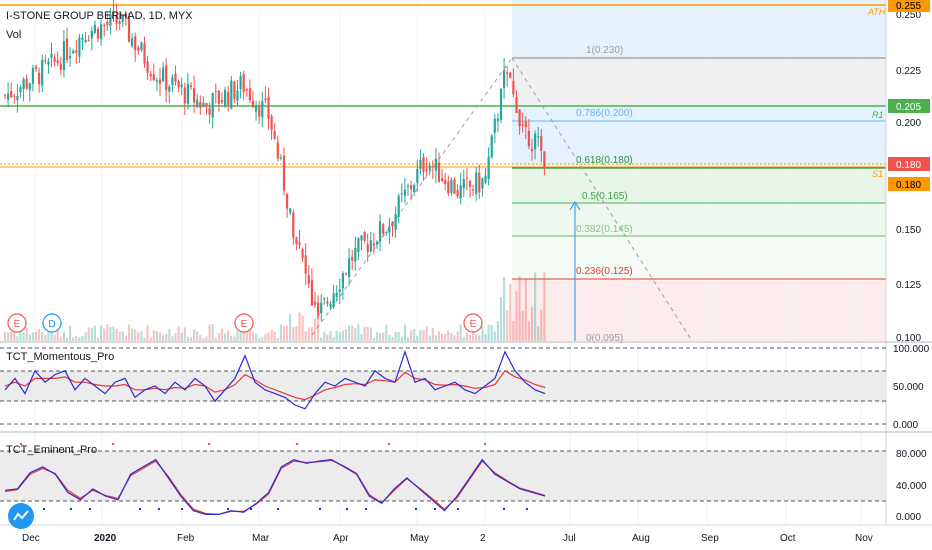 Image resolution: width=932 pixels, height=550 pixels. What do you see at coordinates (699, 29) in the screenshot?
I see `fib-zone-top` at bounding box center [699, 29].